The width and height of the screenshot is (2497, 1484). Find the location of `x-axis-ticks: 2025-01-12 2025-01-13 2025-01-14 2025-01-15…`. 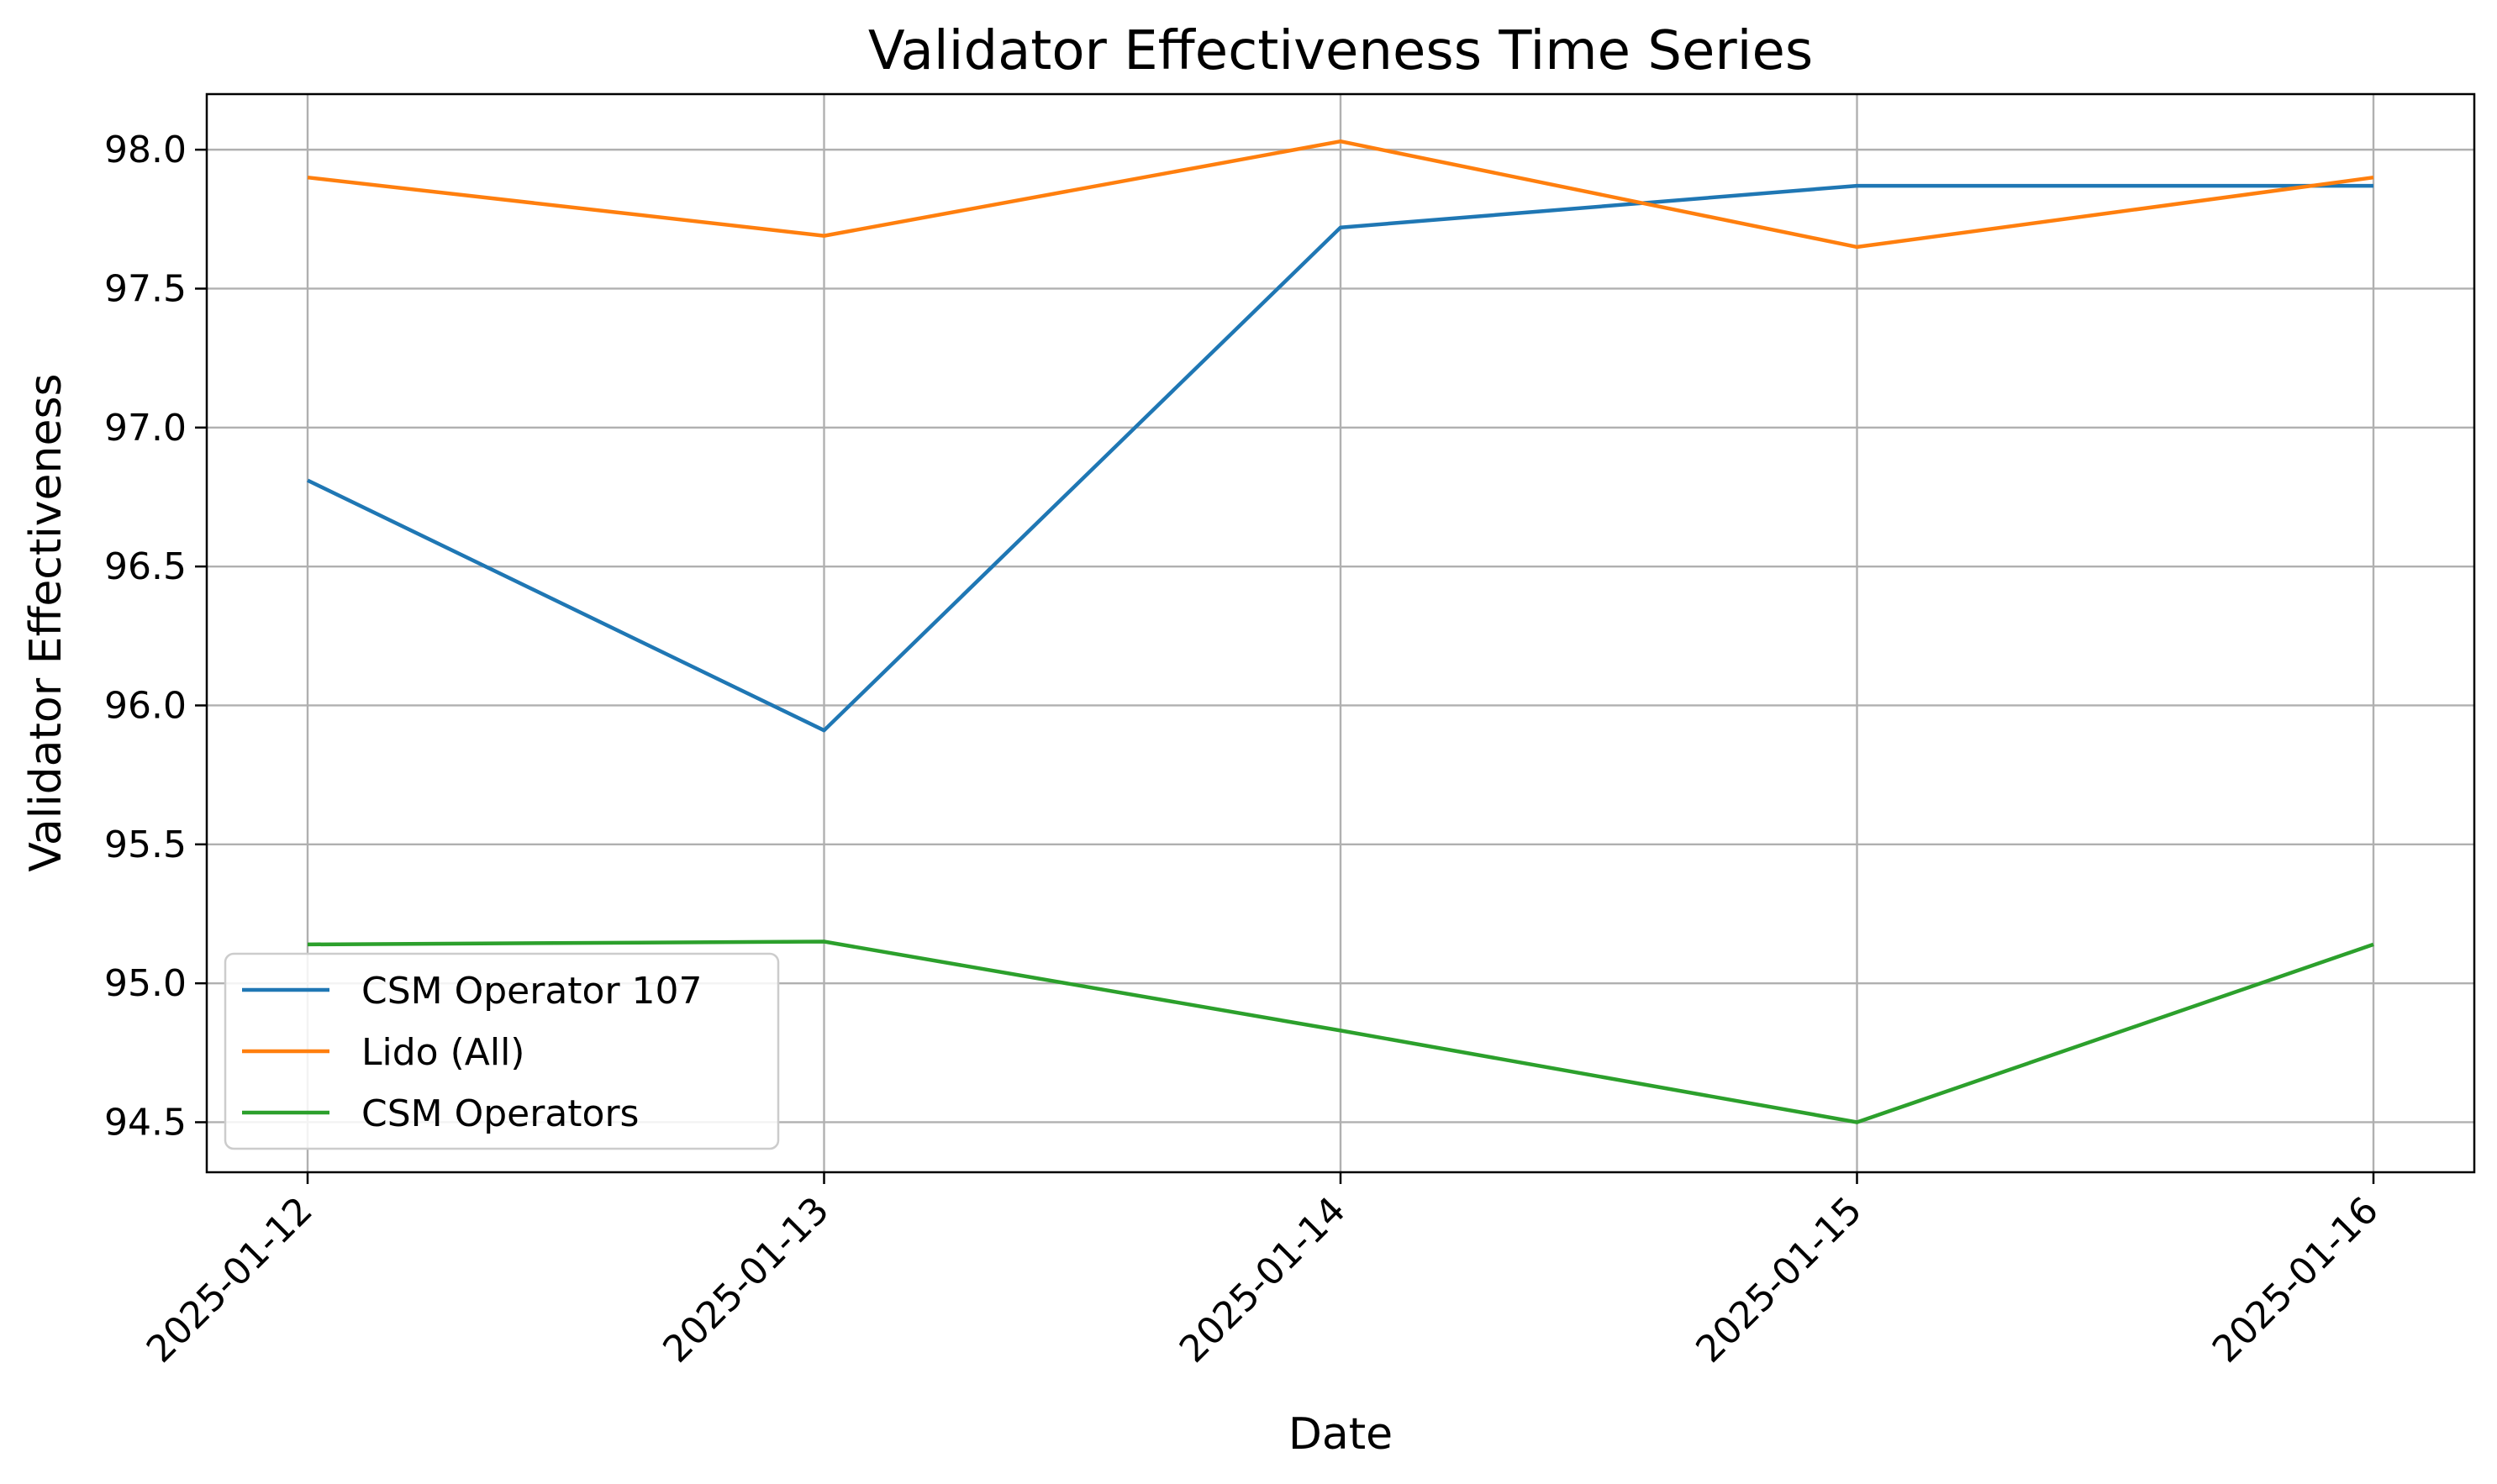

x-axis-ticks: 2025-01-12 2025-01-13 2025-01-14 2025-01-15… is located at coordinates (1263, 1271).